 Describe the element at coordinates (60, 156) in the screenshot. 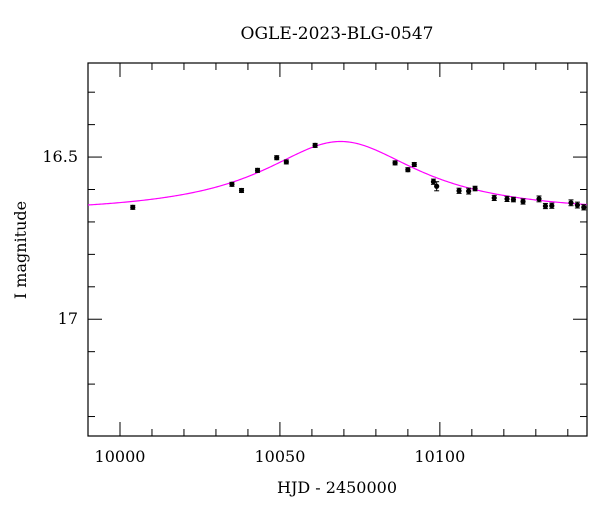

I see `y-tick-label: 16.5` at that location.